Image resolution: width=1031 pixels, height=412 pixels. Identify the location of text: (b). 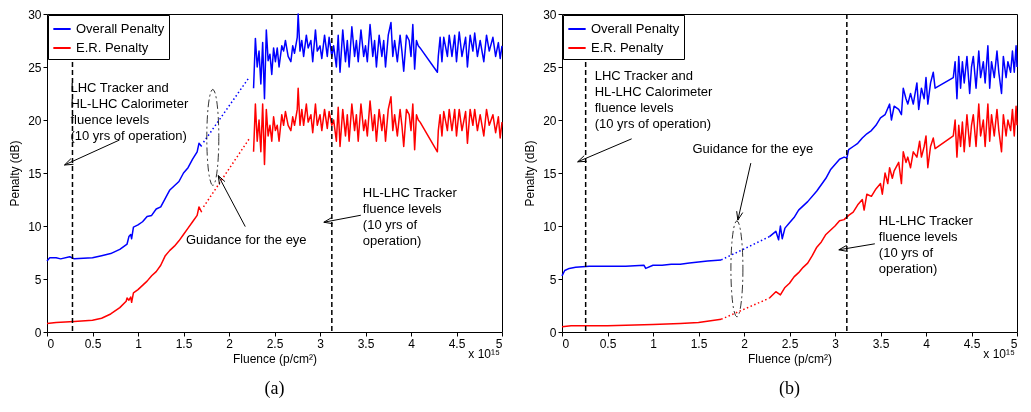
(789, 388).